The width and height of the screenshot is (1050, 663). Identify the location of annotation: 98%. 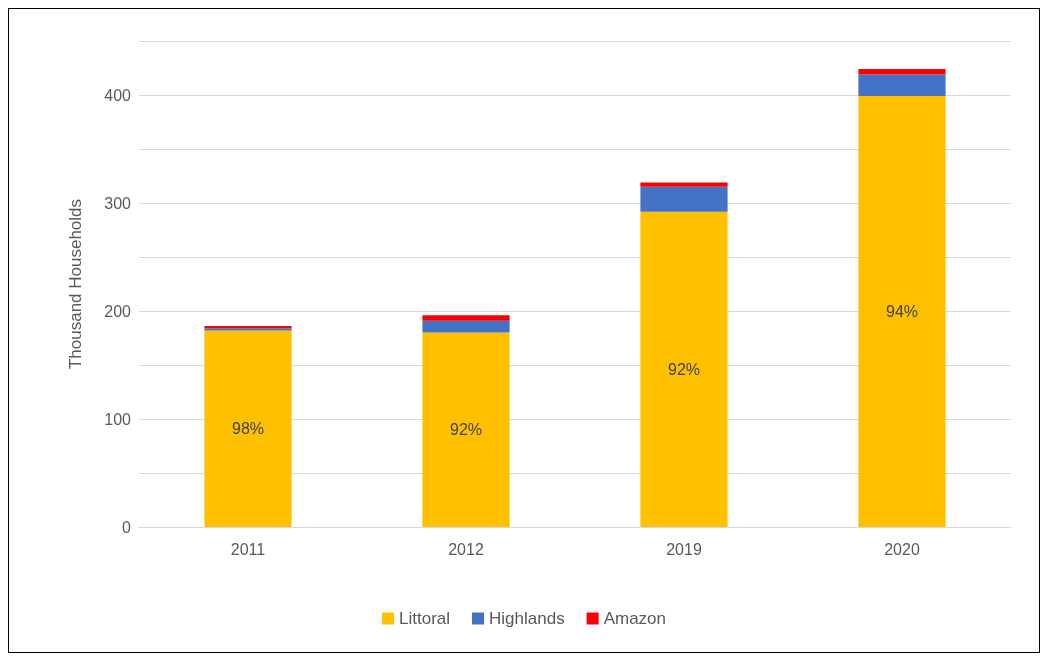
(248, 429).